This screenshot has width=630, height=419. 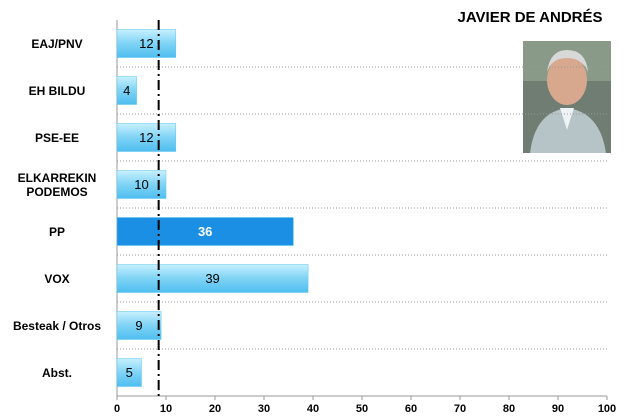 I want to click on value-label: 4, so click(x=126, y=90).